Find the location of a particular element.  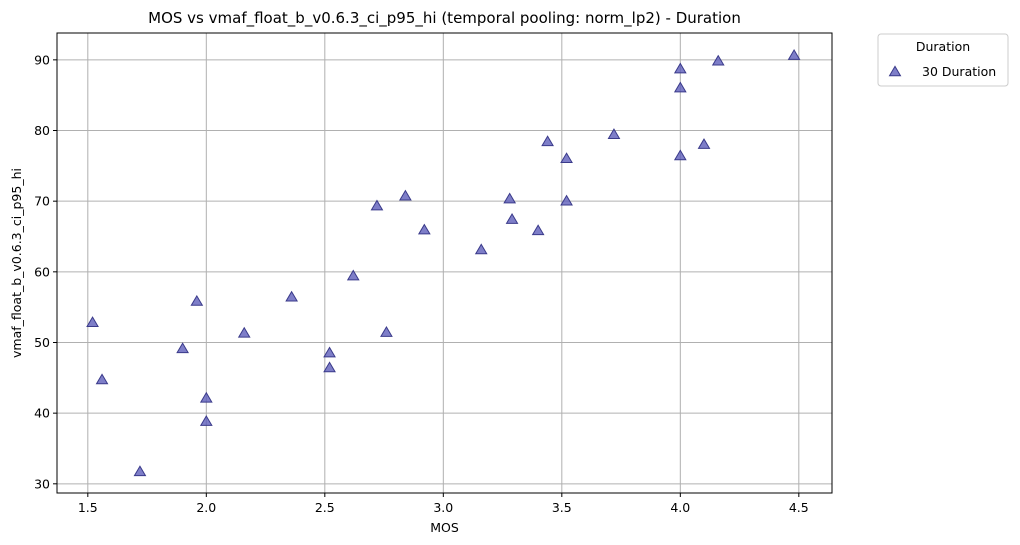

x-tick-label: 2.5 is located at coordinates (325, 507).